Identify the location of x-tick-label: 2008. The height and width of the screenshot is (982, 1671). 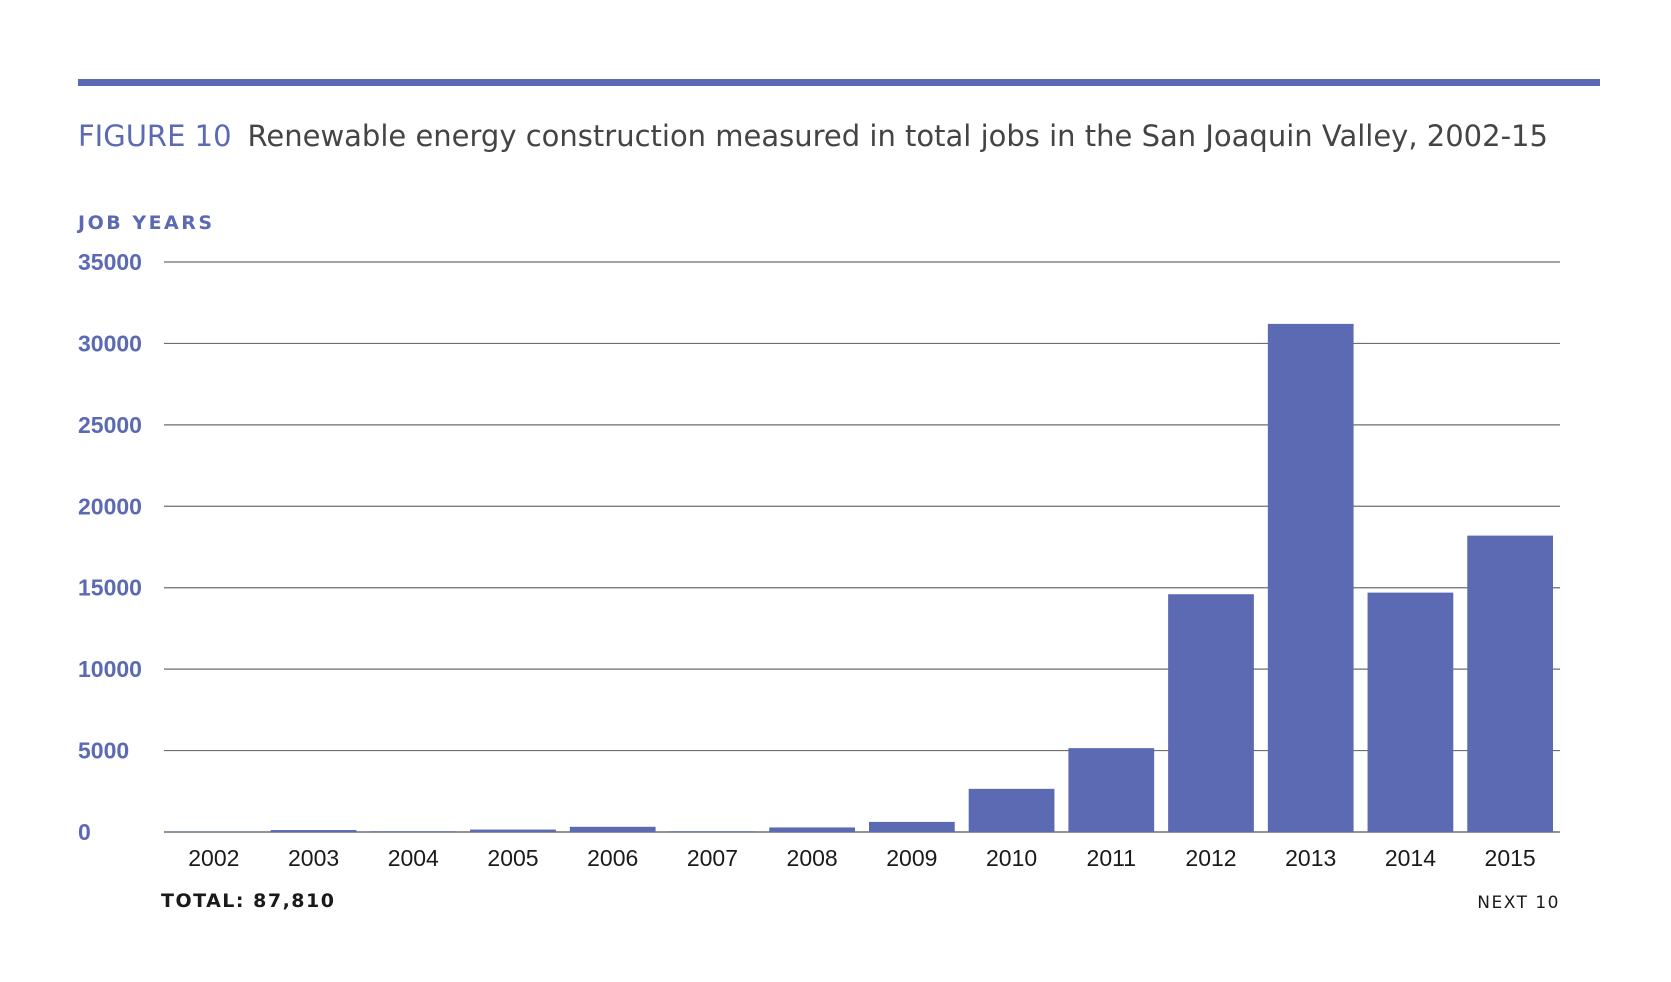
(812, 858).